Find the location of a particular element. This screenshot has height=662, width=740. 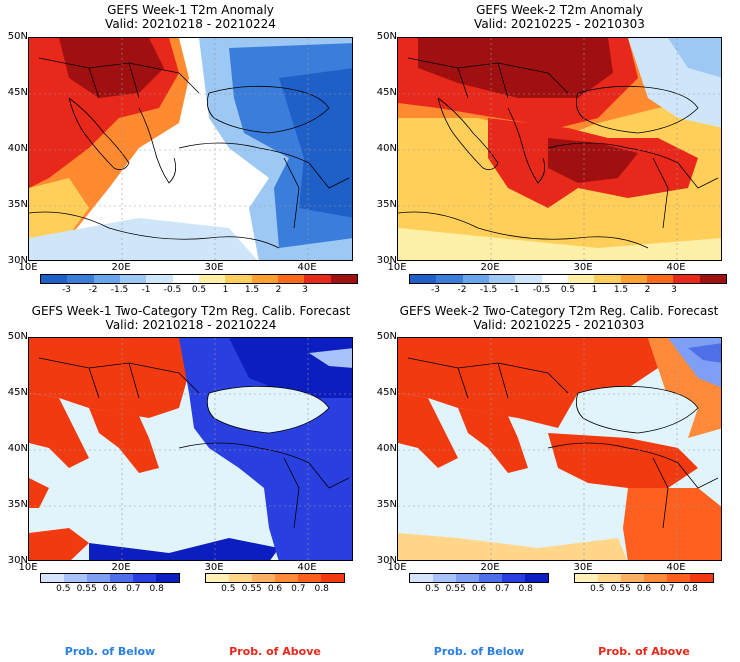

panel2-colorbar-labels: -3 -2 -1.5 -1 -0.5 0.5 1 1.5 2 3 is located at coordinates (568, 291).